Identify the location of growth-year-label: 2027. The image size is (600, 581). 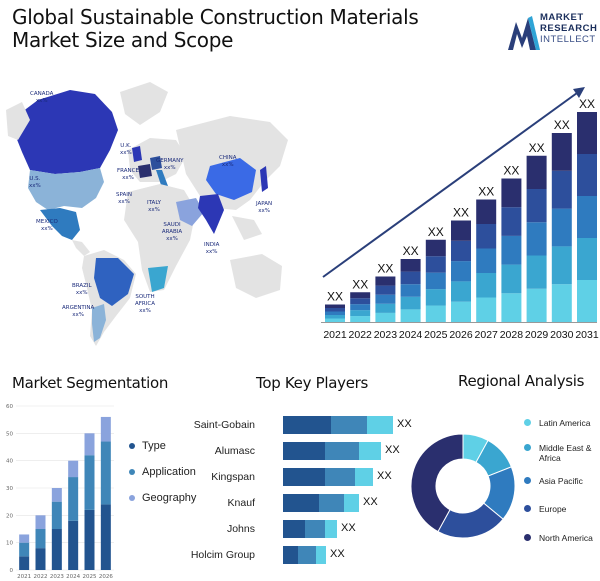
(487, 335).